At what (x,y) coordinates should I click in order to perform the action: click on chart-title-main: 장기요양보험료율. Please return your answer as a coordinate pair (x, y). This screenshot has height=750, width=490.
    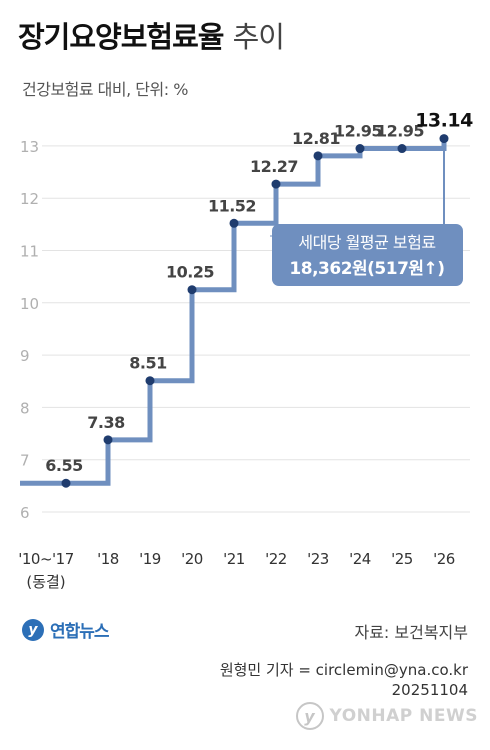
    Looking at the image, I should click on (121, 37).